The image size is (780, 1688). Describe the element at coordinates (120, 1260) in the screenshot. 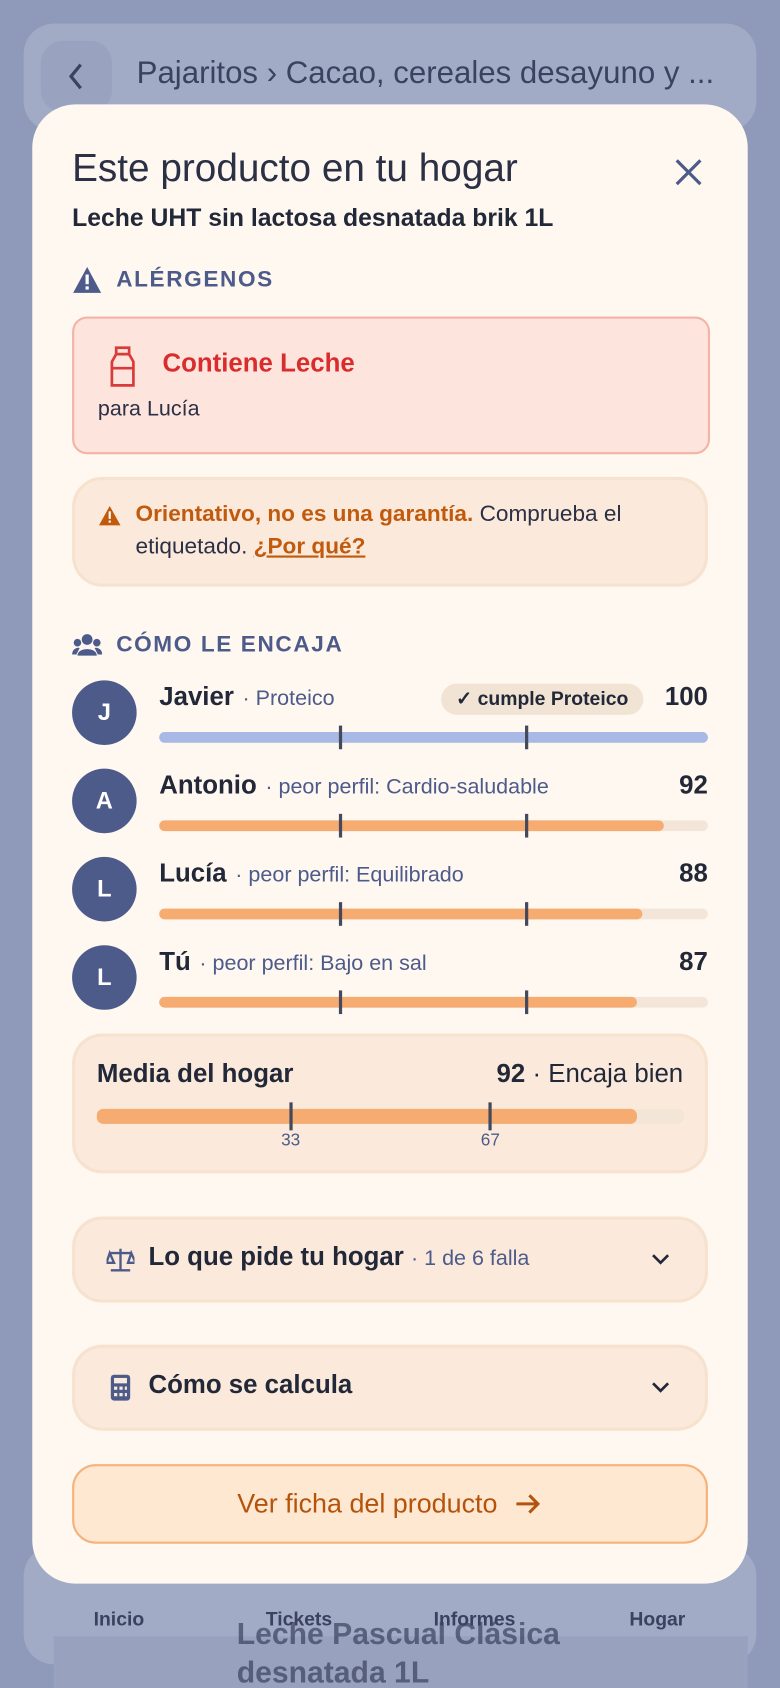

I see `scale-icon` at that location.